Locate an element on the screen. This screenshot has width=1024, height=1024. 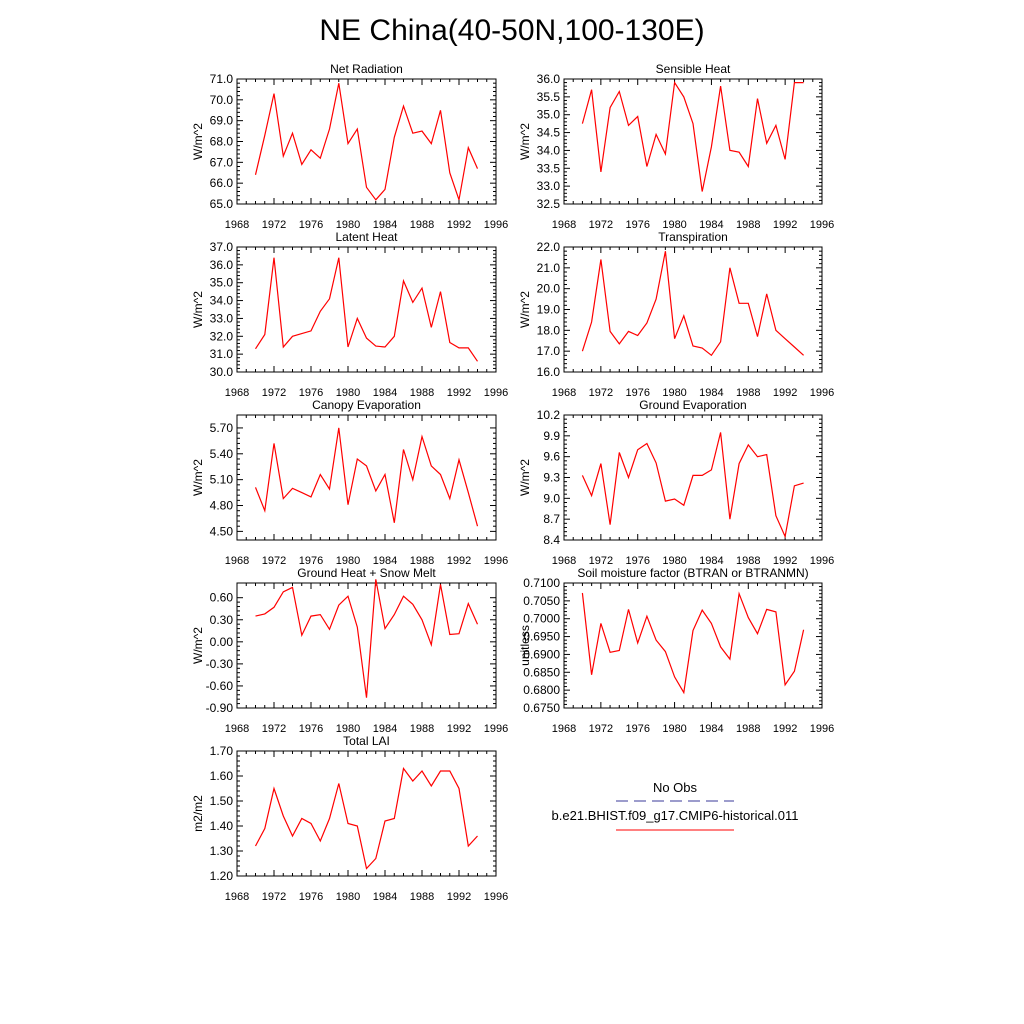
y-tick-label: 0.30 is located at coordinates (222, 620).